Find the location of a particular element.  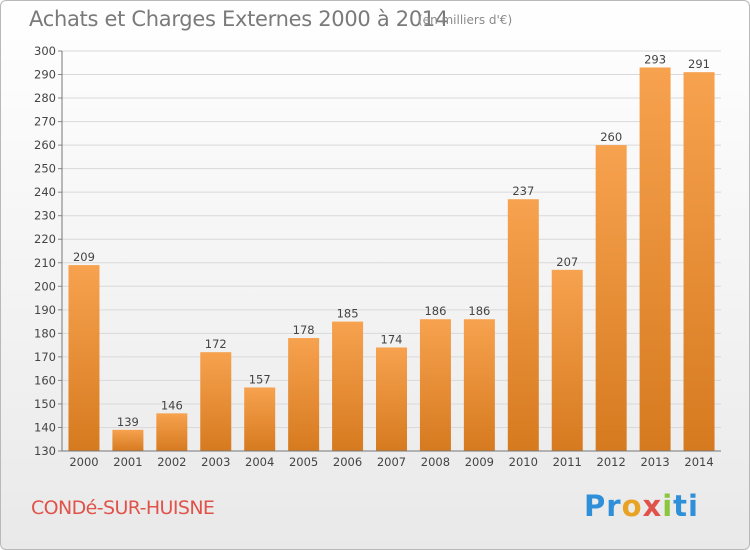

x-tick-label: 2007 is located at coordinates (391, 462).